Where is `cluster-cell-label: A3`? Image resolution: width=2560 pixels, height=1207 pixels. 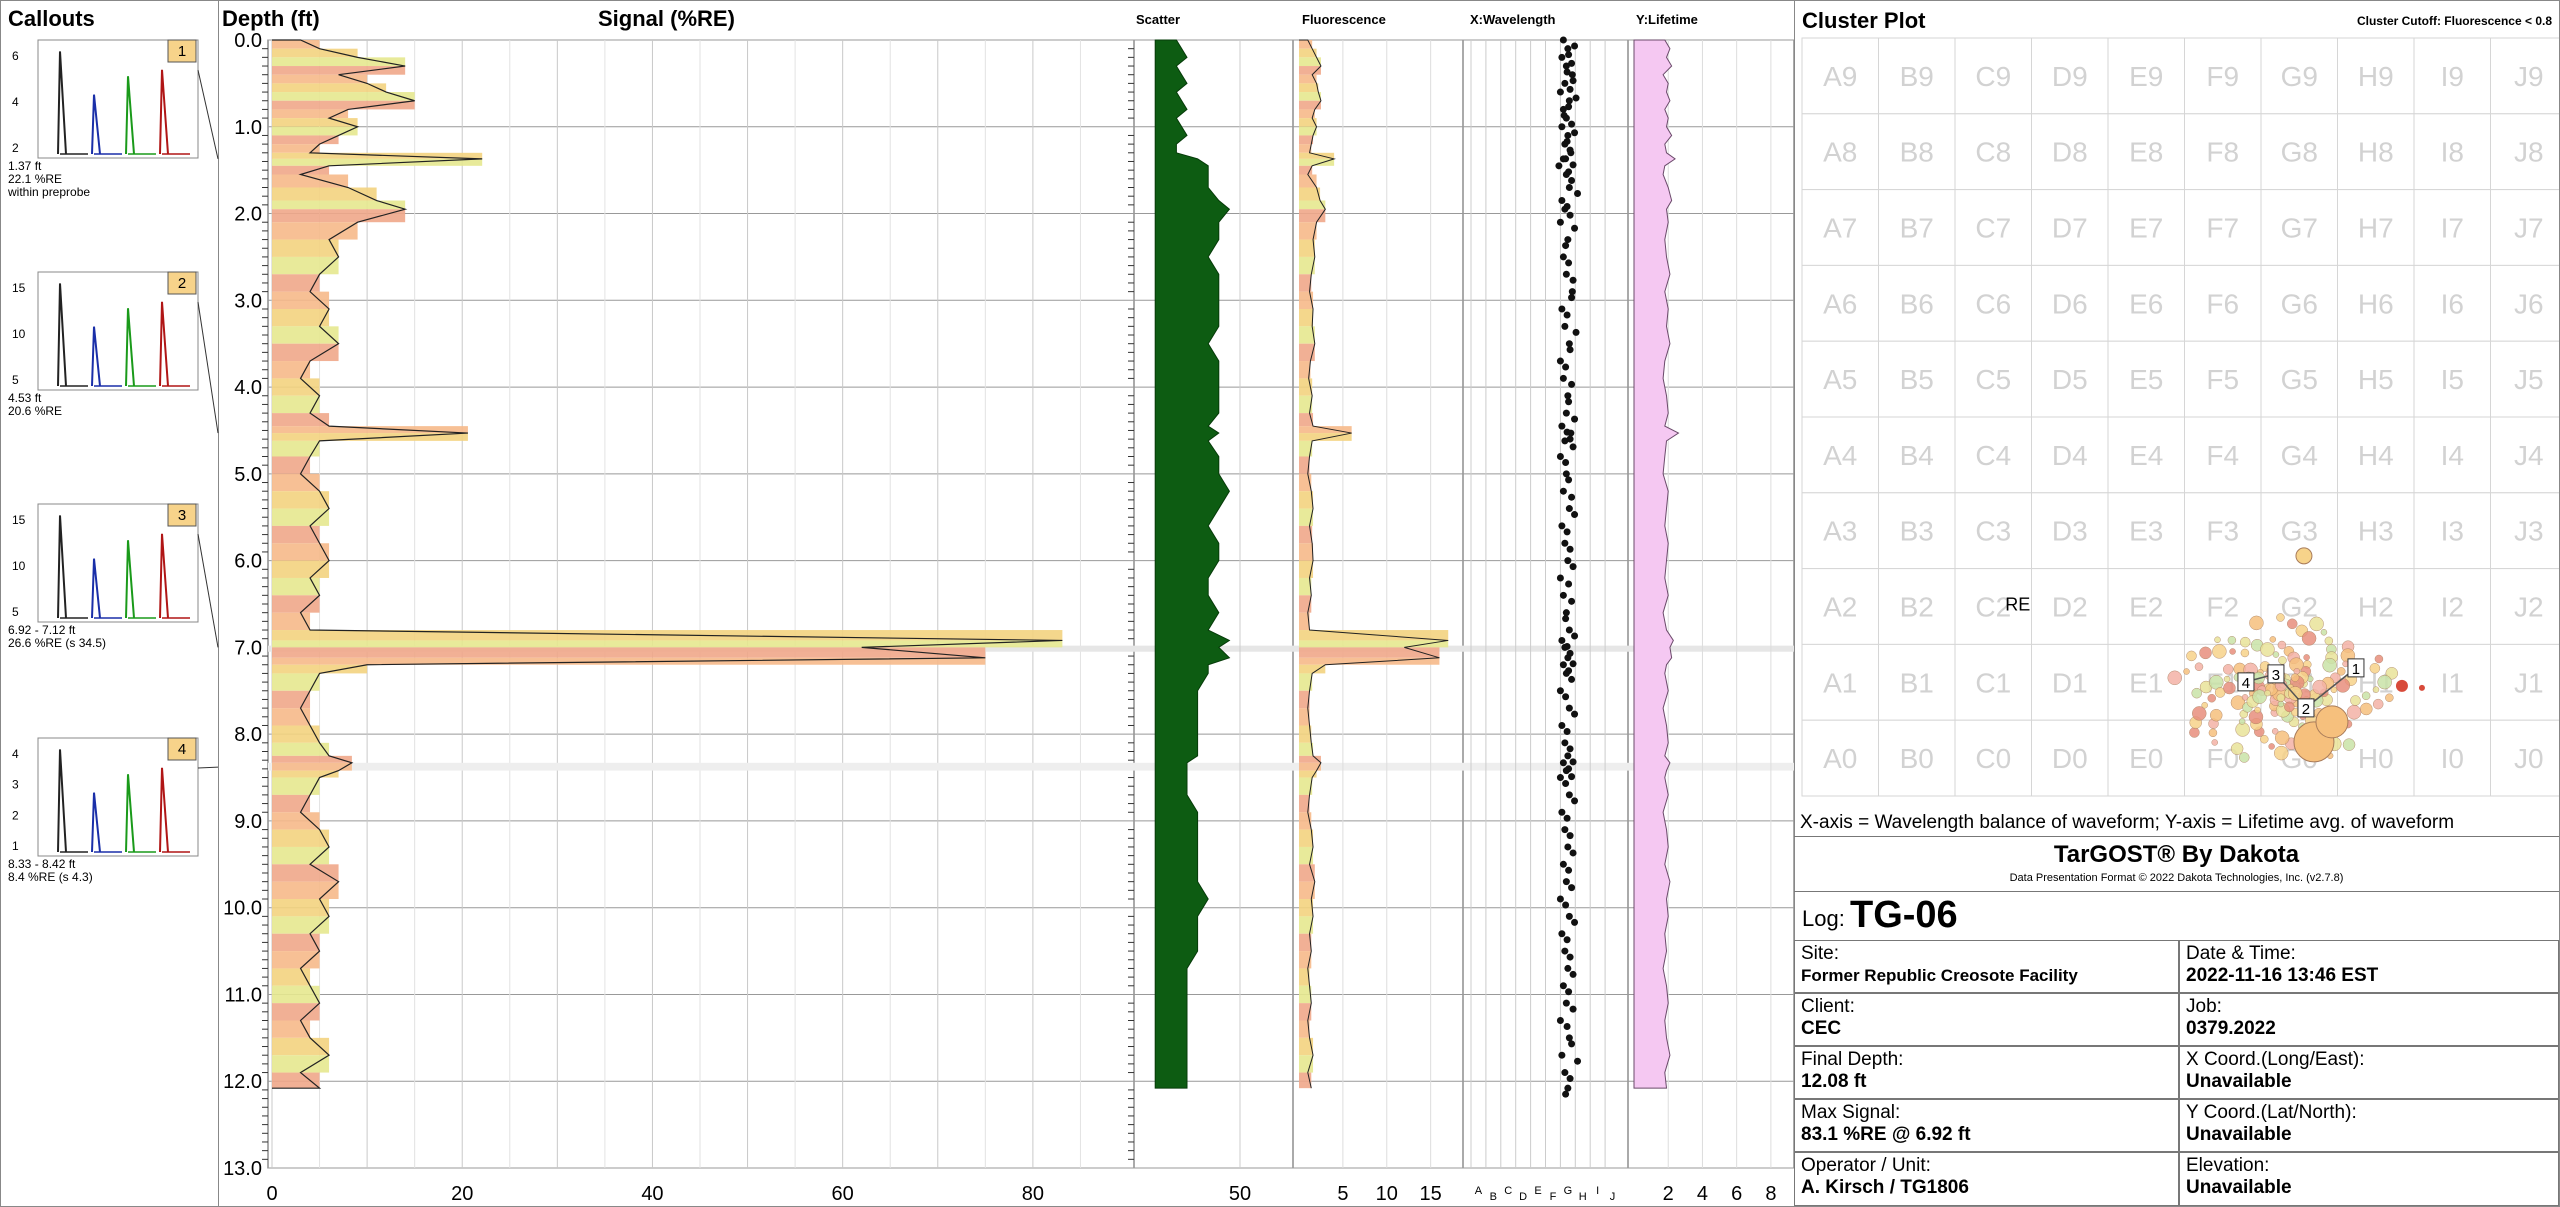
cluster-cell-label: A3 is located at coordinates (1840, 531).